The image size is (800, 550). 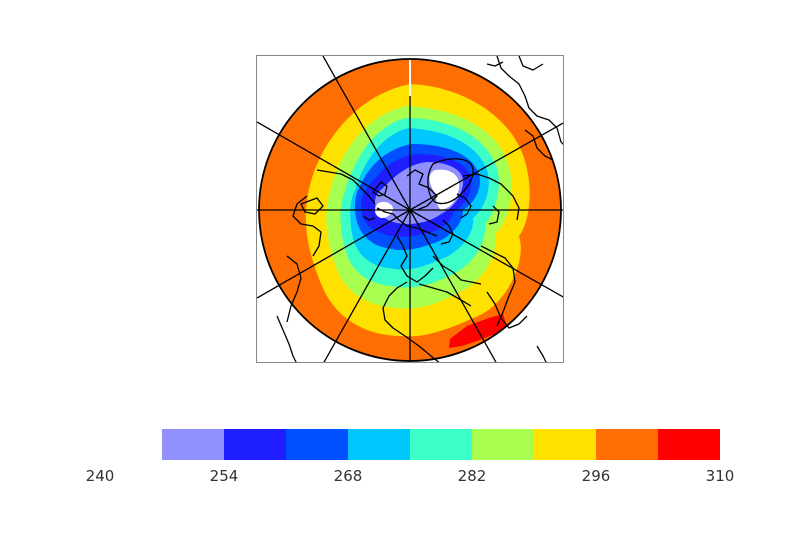 What do you see at coordinates (447, 232) in the screenshot?
I see `coastline-britain` at bounding box center [447, 232].